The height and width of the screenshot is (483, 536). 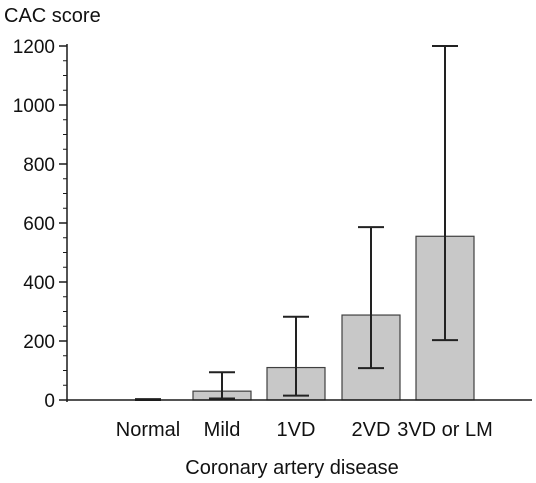 I want to click on x-tick-label-2: 1VD, so click(x=296, y=430).